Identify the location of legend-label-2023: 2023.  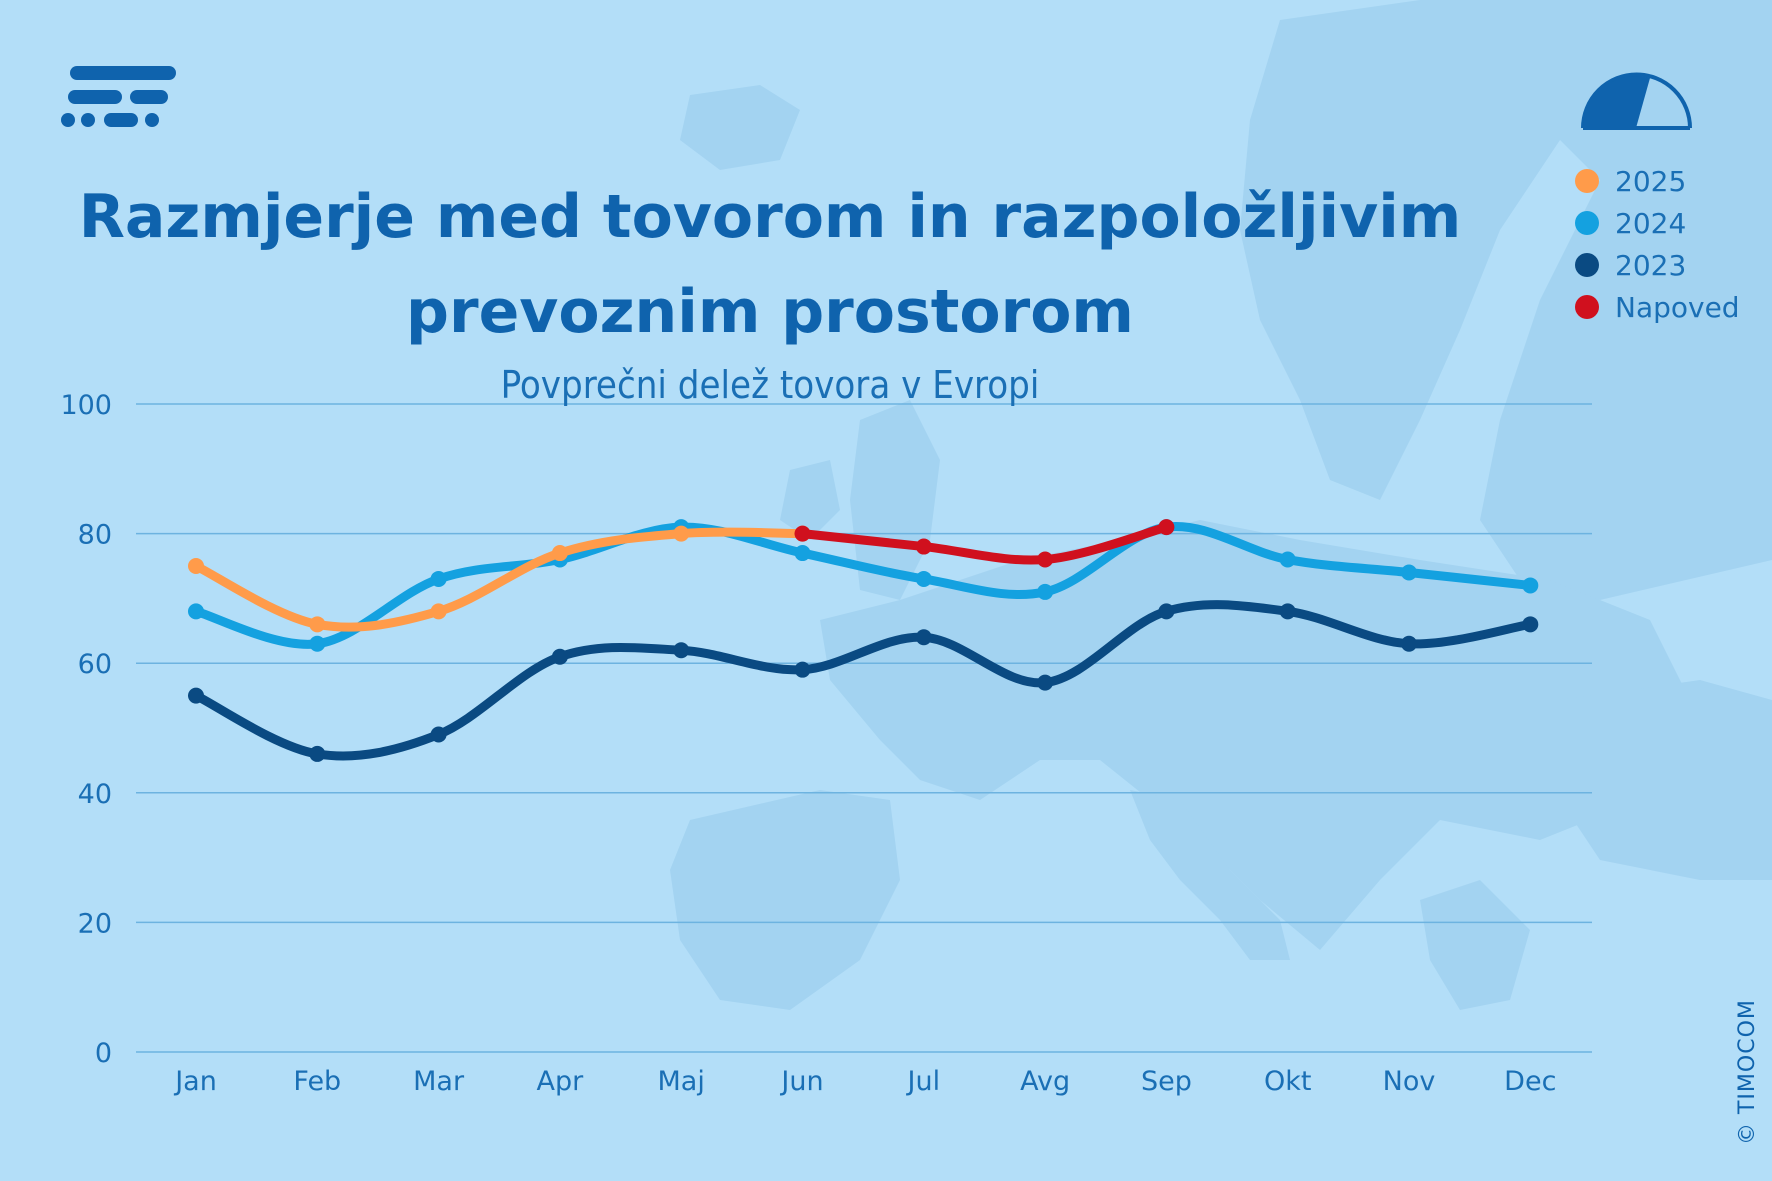
(1651, 265).